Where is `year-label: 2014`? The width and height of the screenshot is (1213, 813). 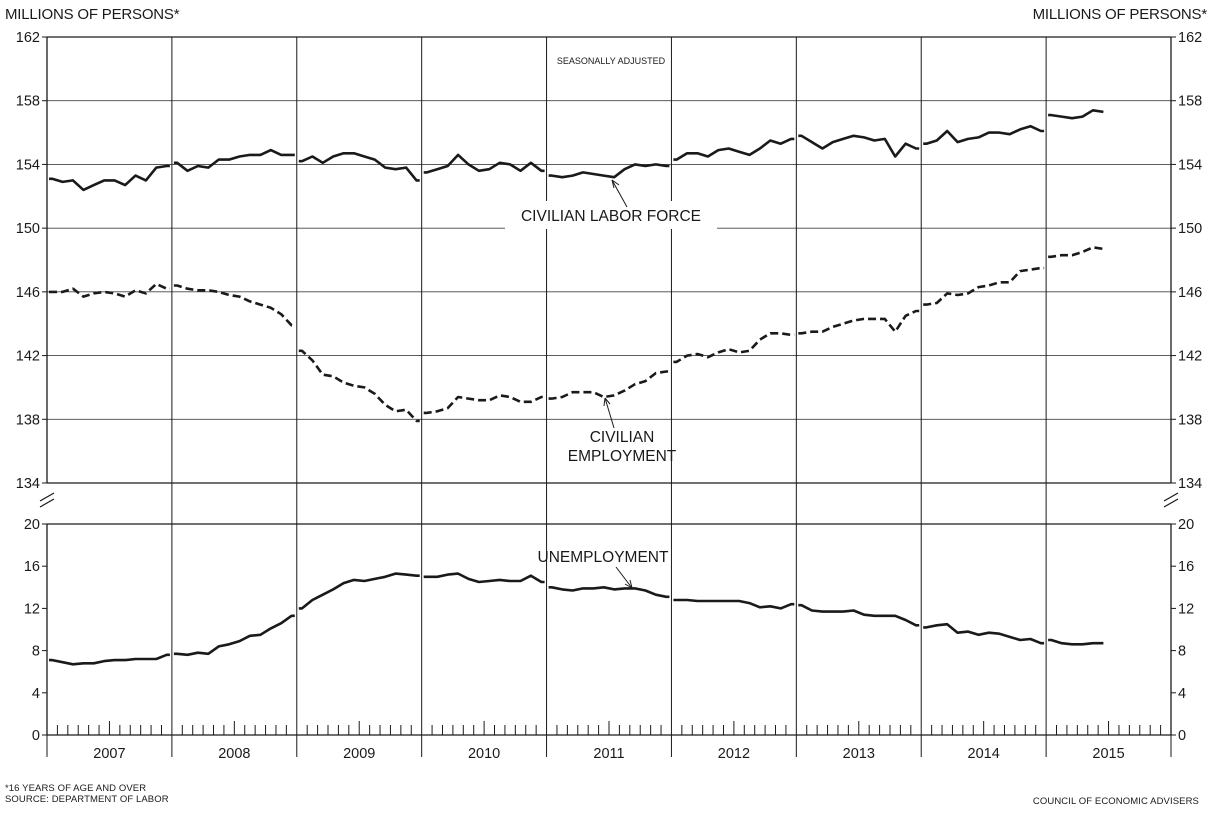
year-label: 2014 is located at coordinates (984, 754).